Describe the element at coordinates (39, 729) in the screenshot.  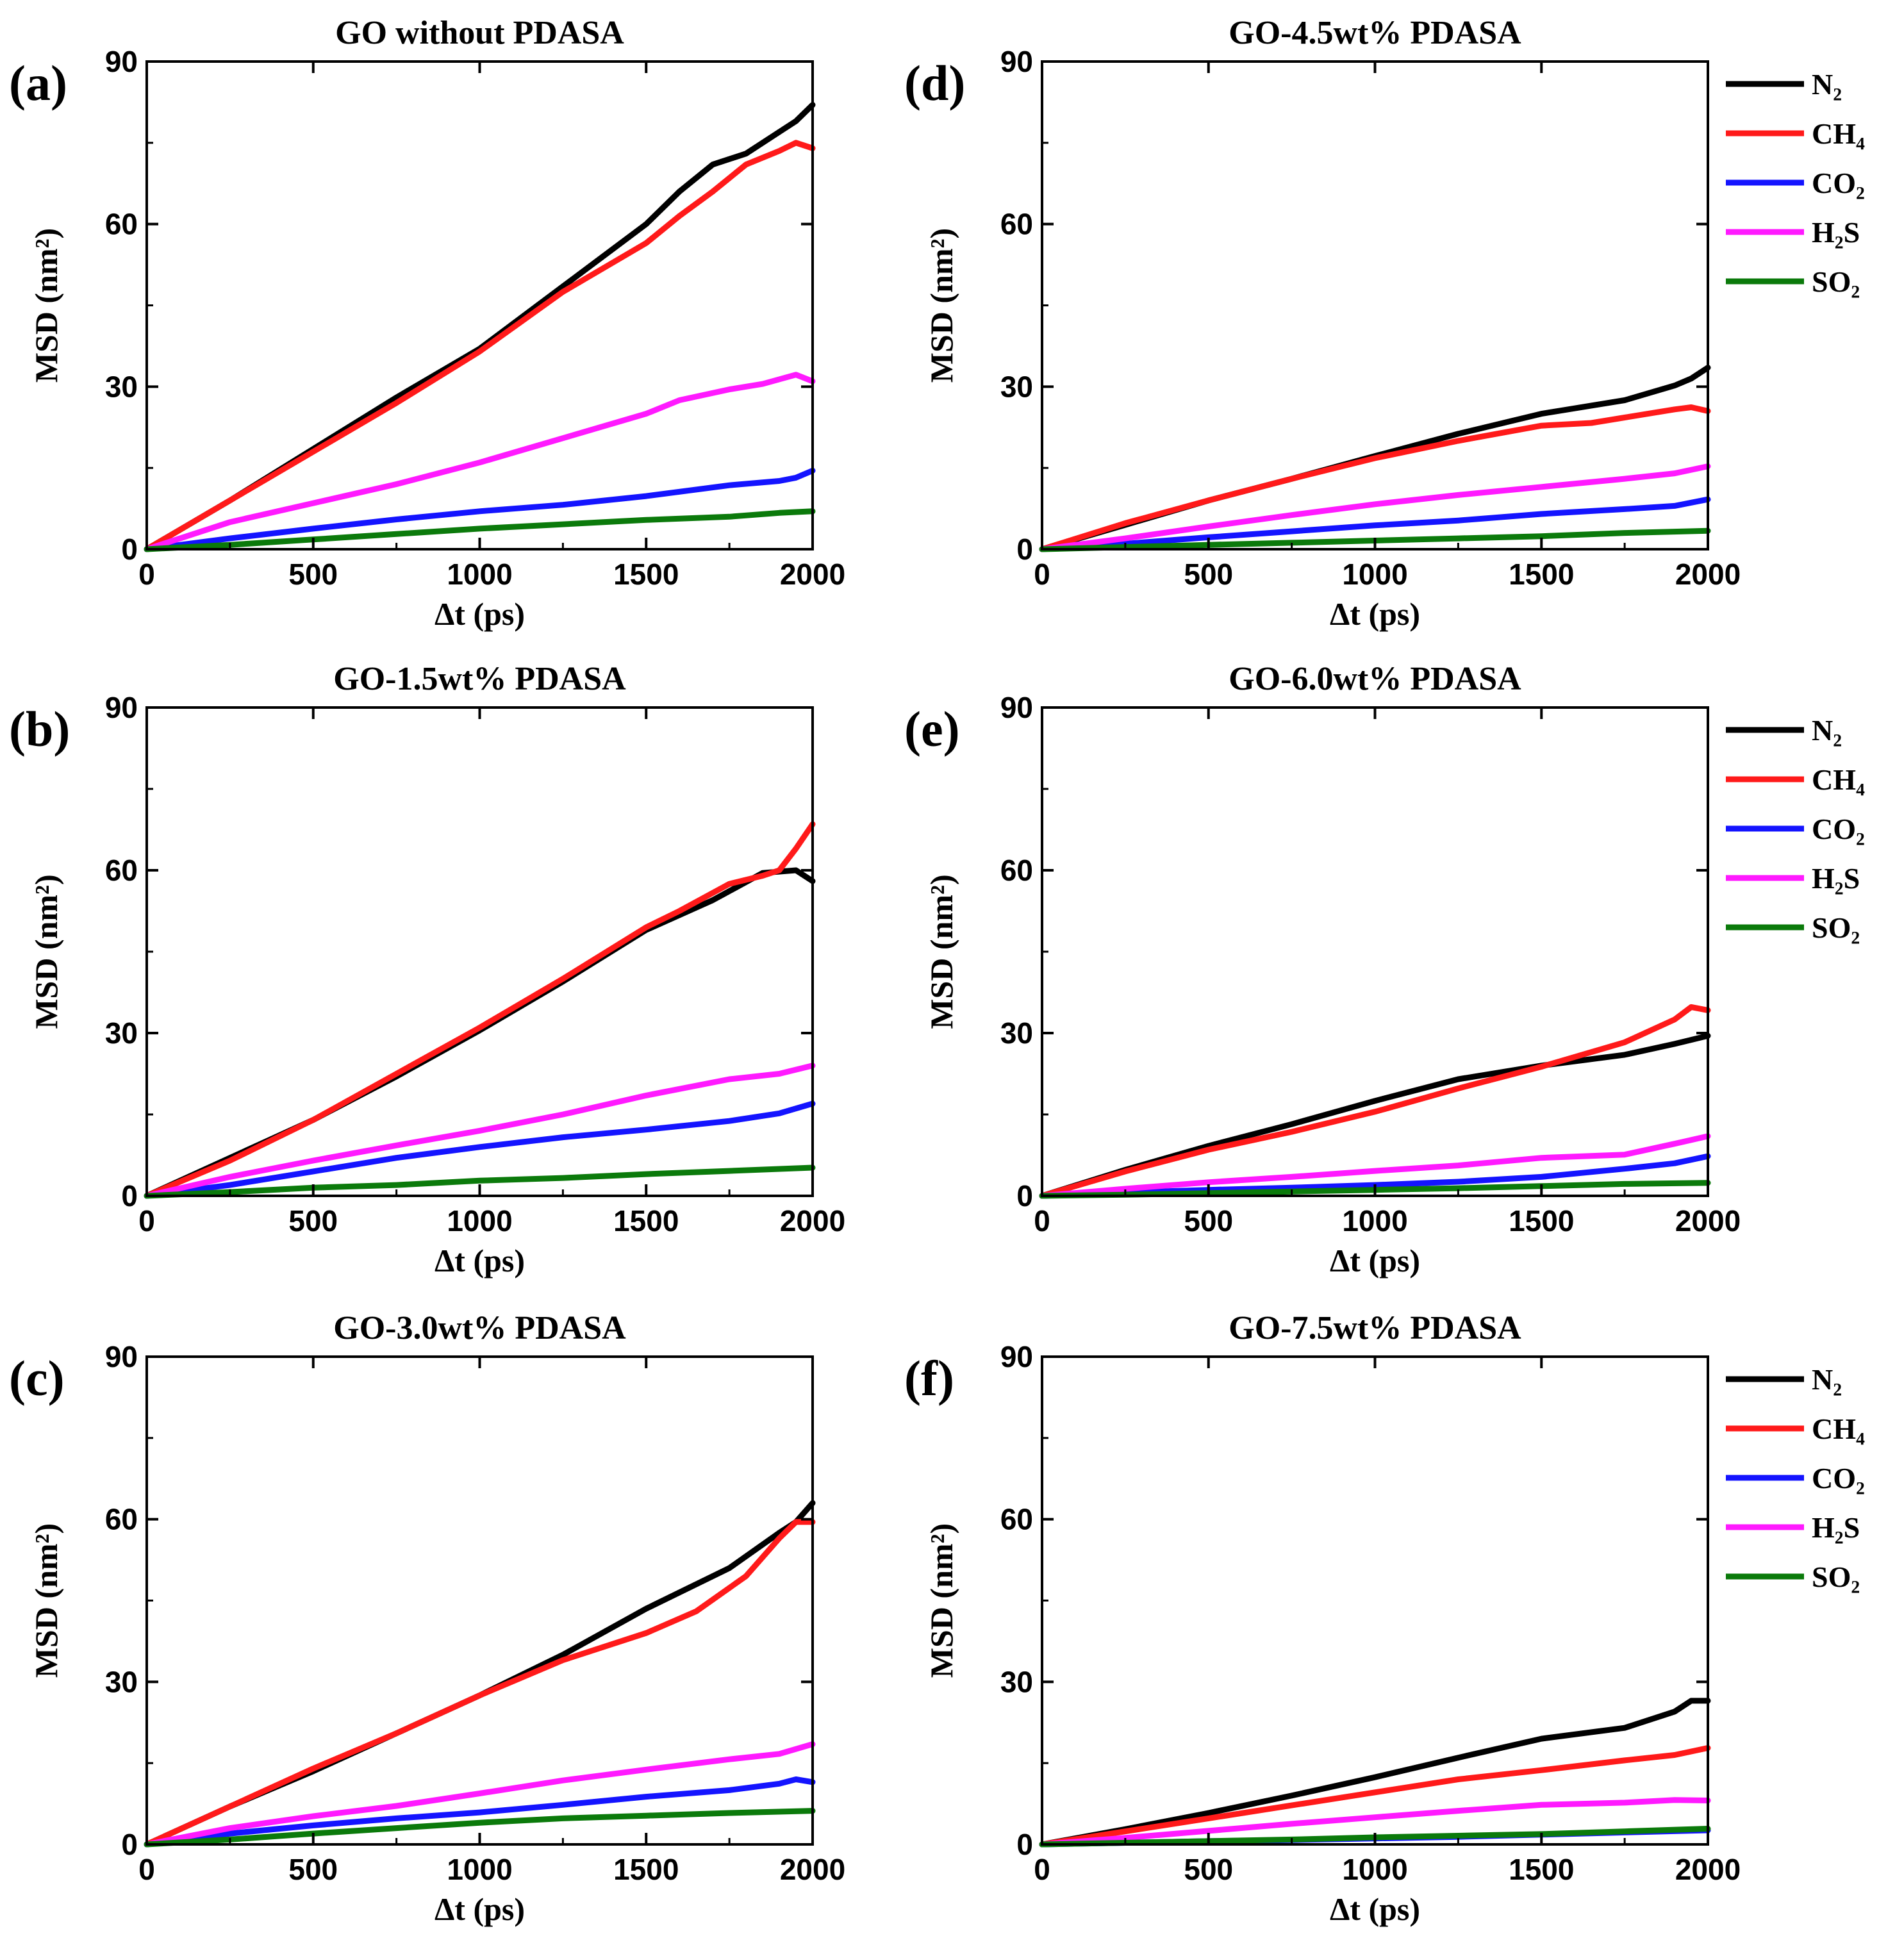
I see `panel-letter: (b)` at that location.